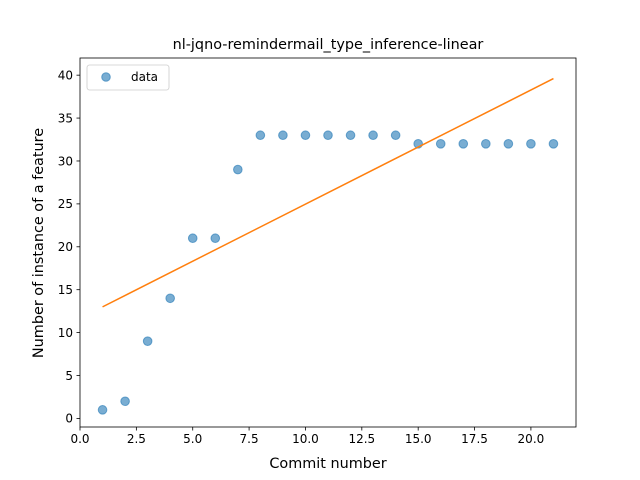 The height and width of the screenshot is (480, 640). Describe the element at coordinates (136, 439) in the screenshot. I see `x-tick-label: 2.5` at that location.